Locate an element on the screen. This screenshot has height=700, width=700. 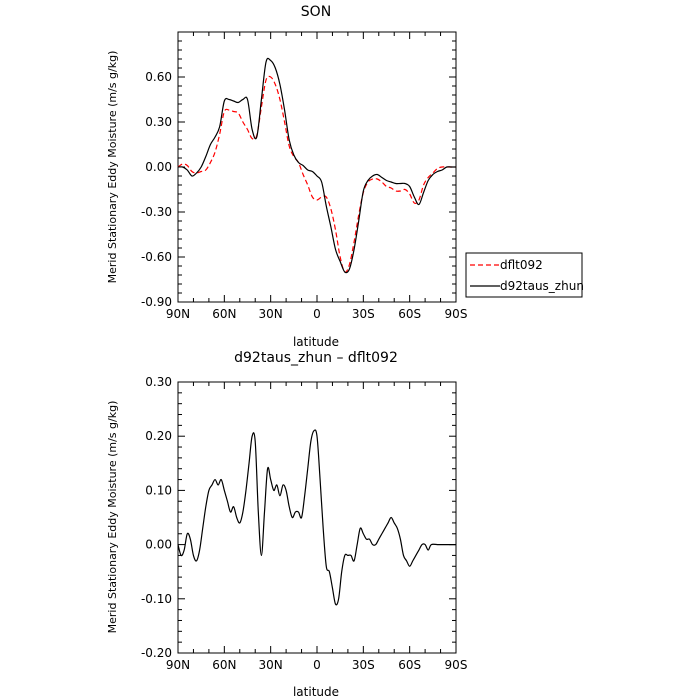
legend-label-dflt092: dflt092 is located at coordinates (521, 265).